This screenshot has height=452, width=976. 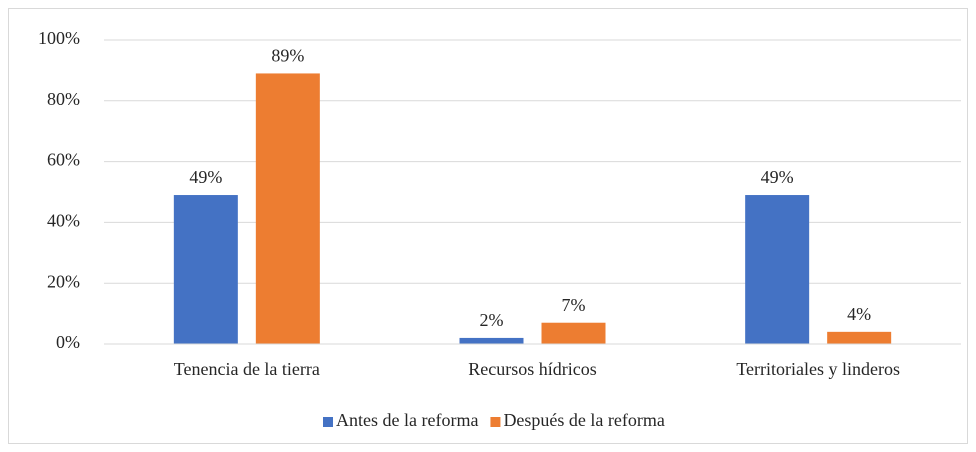 I want to click on data-label: 4%, so click(x=859, y=314).